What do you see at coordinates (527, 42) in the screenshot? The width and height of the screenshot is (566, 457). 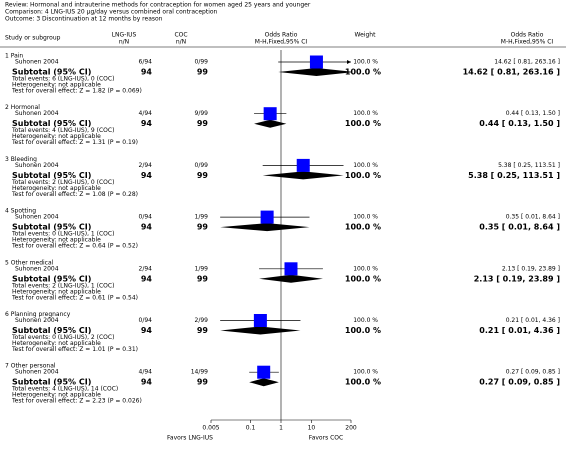 I see `col-or-sub: M-H,Fixed,95% CI` at bounding box center [527, 42].